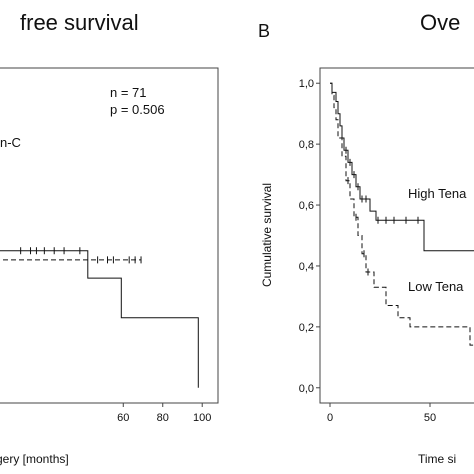 This screenshot has width=474, height=474. What do you see at coordinates (436, 286) in the screenshot?
I see `panel-b-low-label: Low Tena` at bounding box center [436, 286].